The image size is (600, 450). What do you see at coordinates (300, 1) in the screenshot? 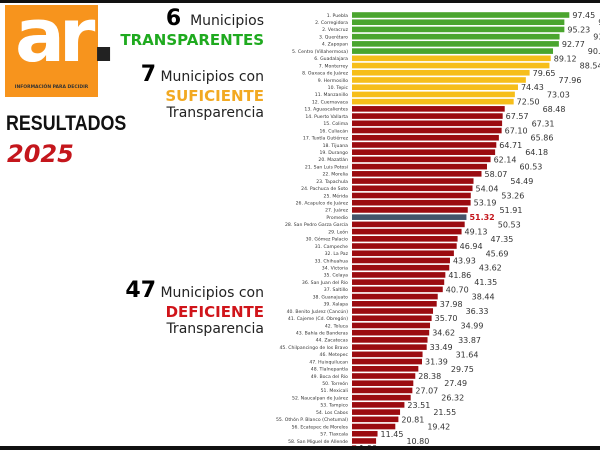
I see `top-border` at bounding box center [300, 1].